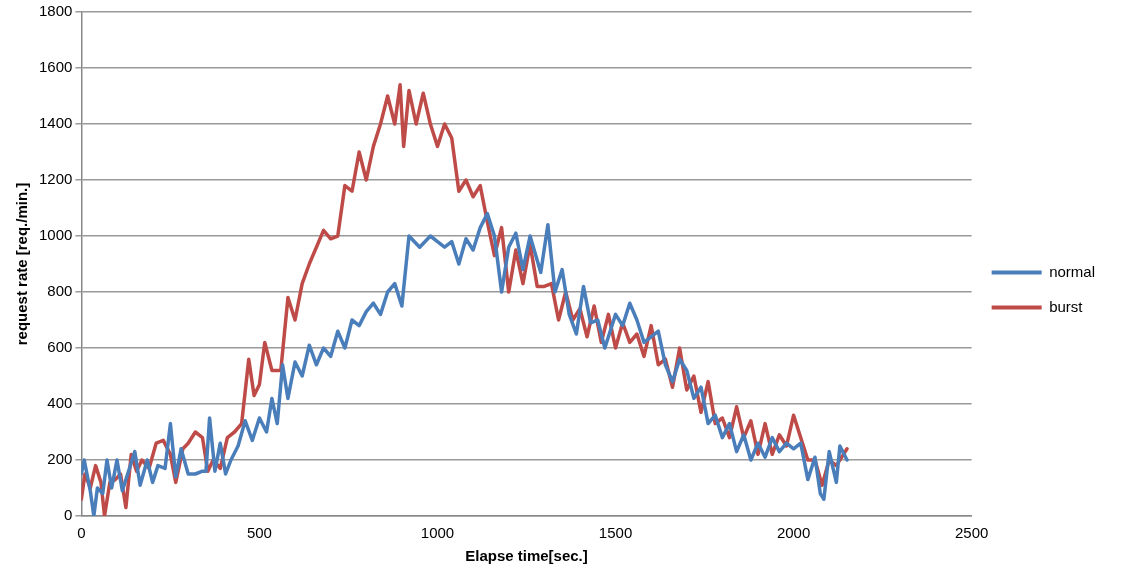 This screenshot has width=1125, height=568. Describe the element at coordinates (971, 533) in the screenshot. I see `x-tick-label: 2500` at that location.